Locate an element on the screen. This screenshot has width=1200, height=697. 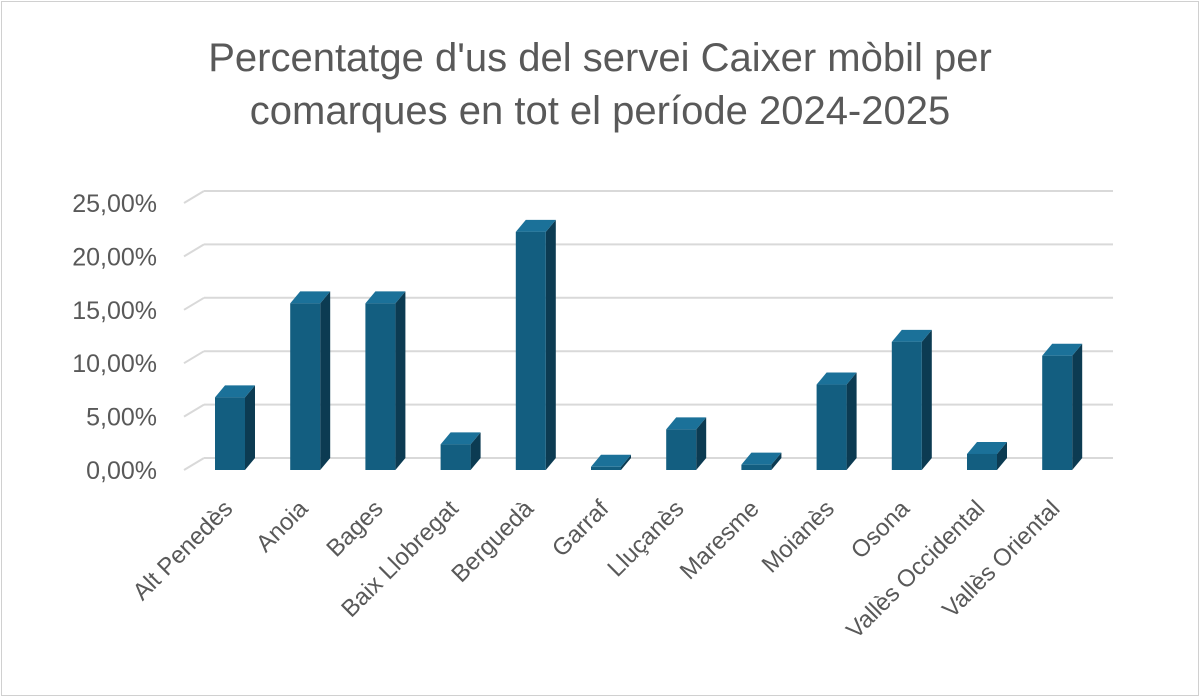
y-tick-label: 25,00% is located at coordinates (114, 204).